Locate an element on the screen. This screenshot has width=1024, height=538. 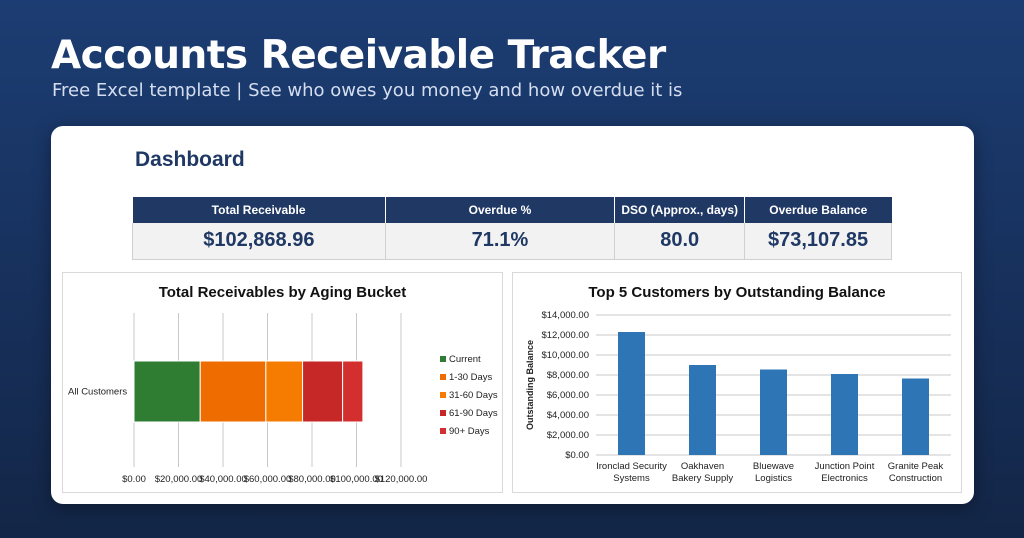
aging-x-tick-label: $20,000.00 is located at coordinates (179, 479).